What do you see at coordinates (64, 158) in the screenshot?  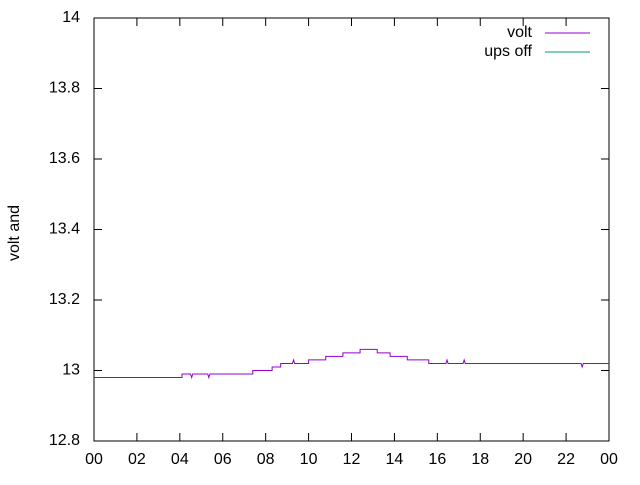 I see `y-tick-label: 13.6` at bounding box center [64, 158].